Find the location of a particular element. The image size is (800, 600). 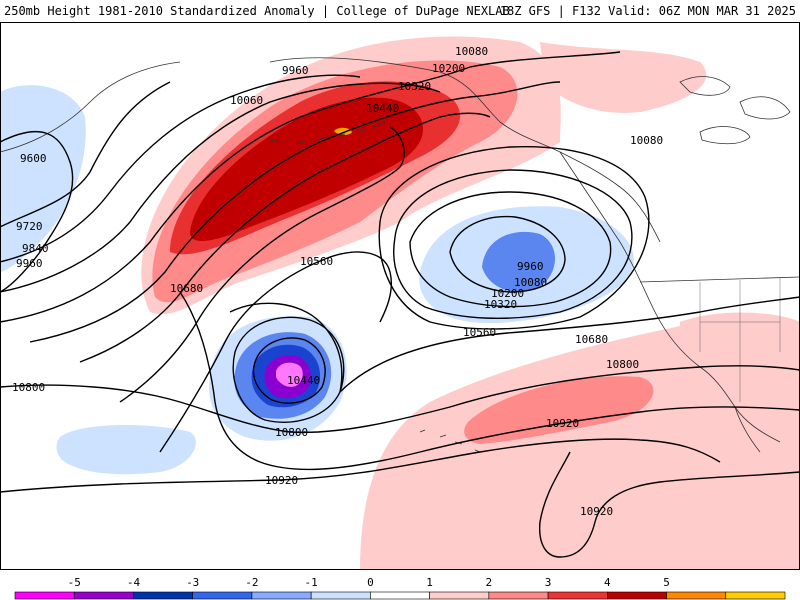

colorbar-tick-label: 4 is located at coordinates (607, 582).